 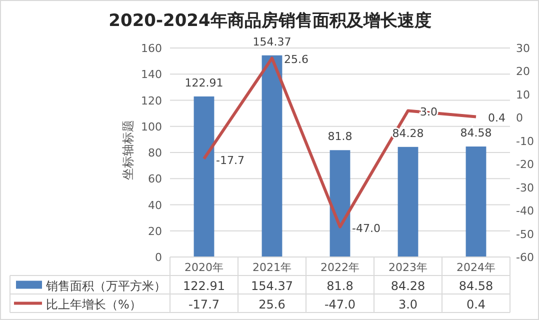 What do you see at coordinates (272, 267) in the screenshot?
I see `x-tick-label: 2021年` at bounding box center [272, 267].